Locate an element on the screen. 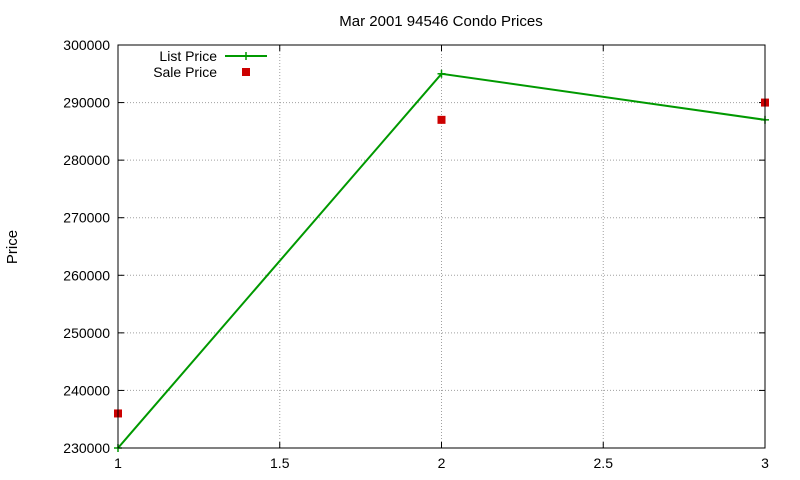 The height and width of the screenshot is (480, 800). legend-label: List Price is located at coordinates (188, 56).